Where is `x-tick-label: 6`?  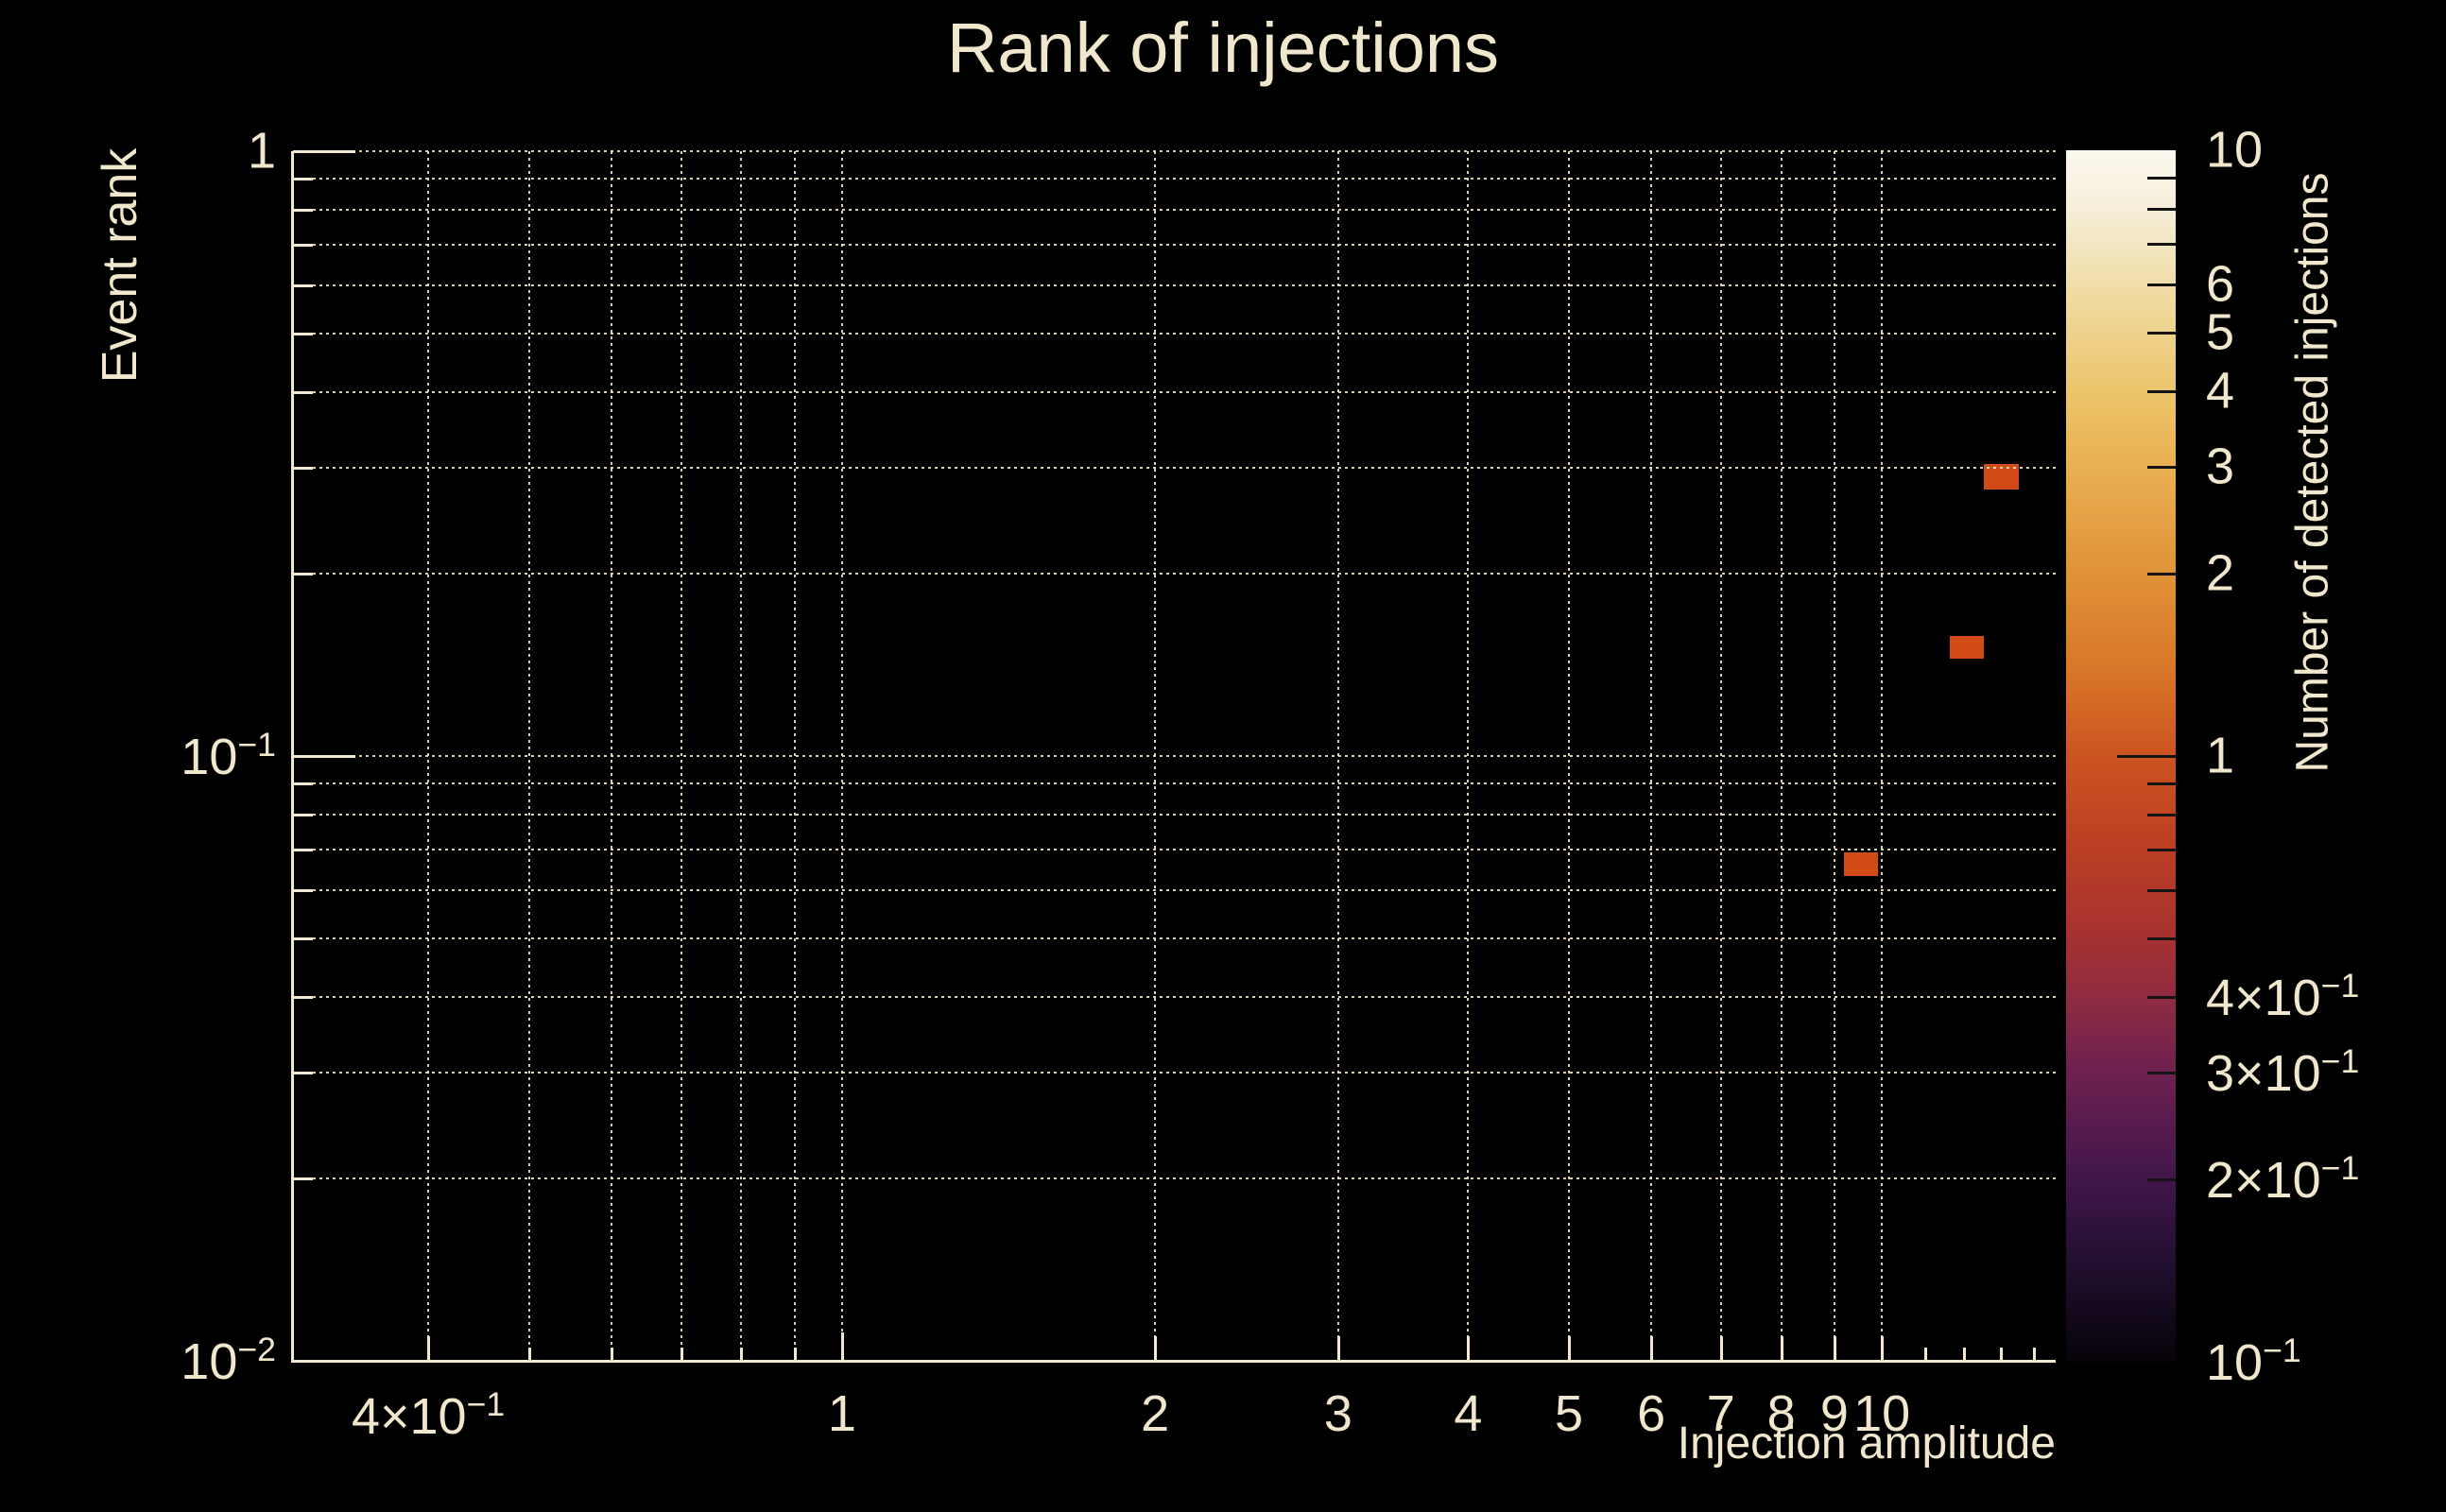 x-tick-label: 6 is located at coordinates (1651, 1413).